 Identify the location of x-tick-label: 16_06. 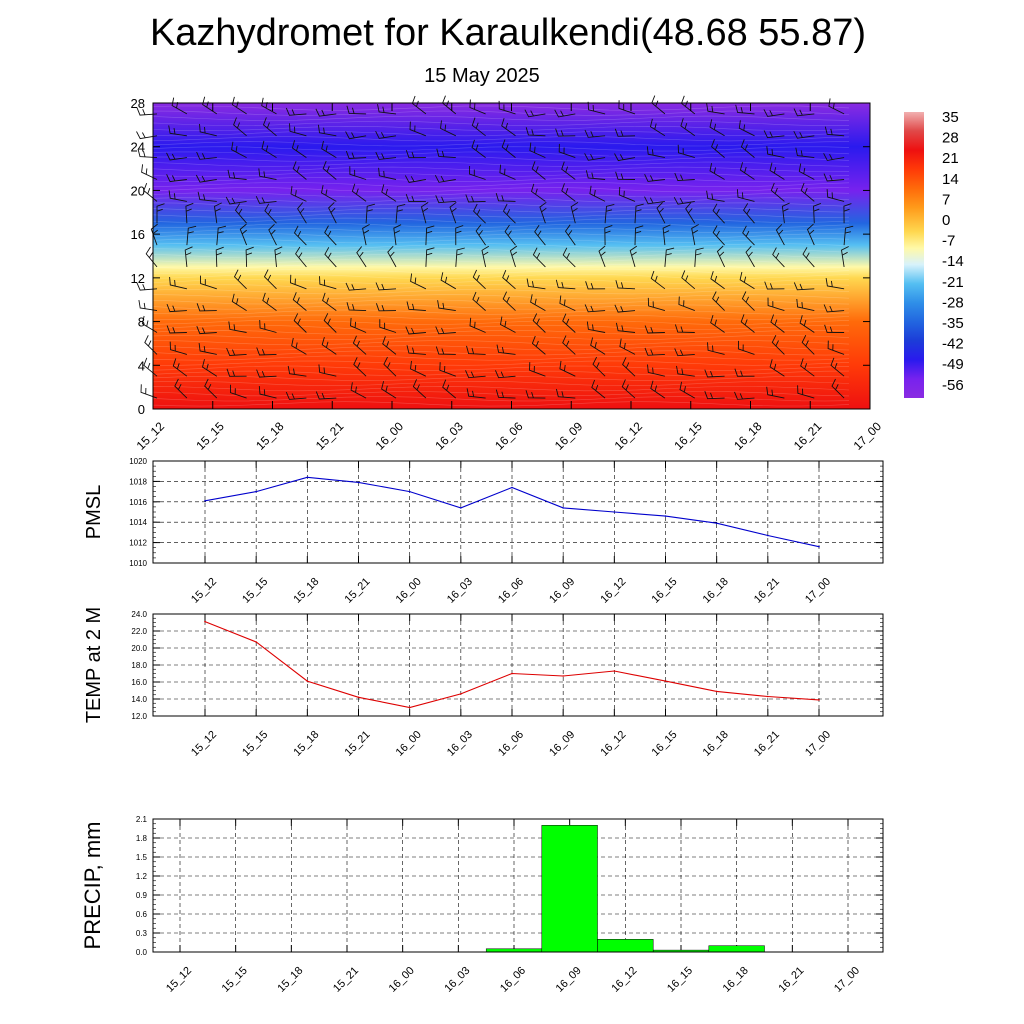
(511, 591).